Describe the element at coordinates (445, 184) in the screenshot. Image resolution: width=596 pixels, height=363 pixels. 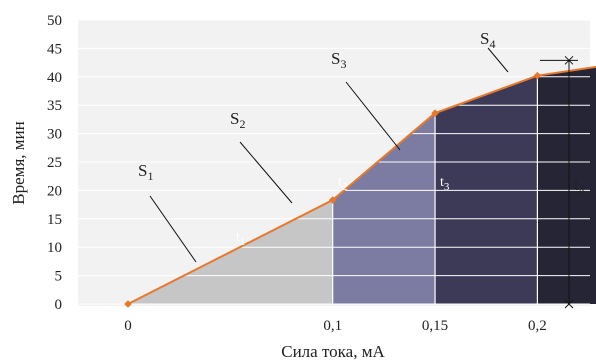
I see `time-label-3: t3` at that location.